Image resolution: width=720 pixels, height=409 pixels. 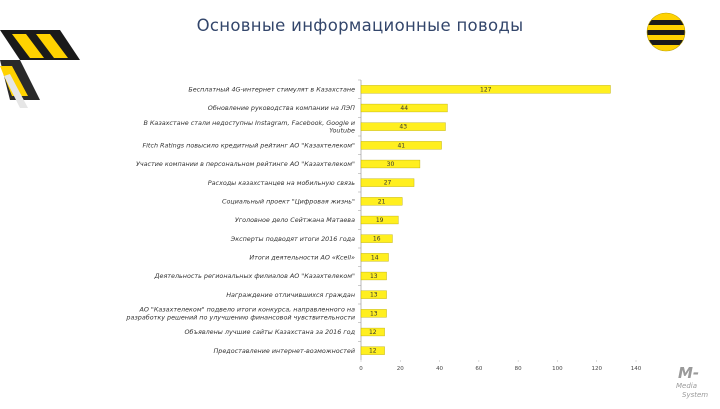 What do you see at coordinates (361, 369) in the screenshot?
I see `x-tick-label: 0` at bounding box center [361, 369].